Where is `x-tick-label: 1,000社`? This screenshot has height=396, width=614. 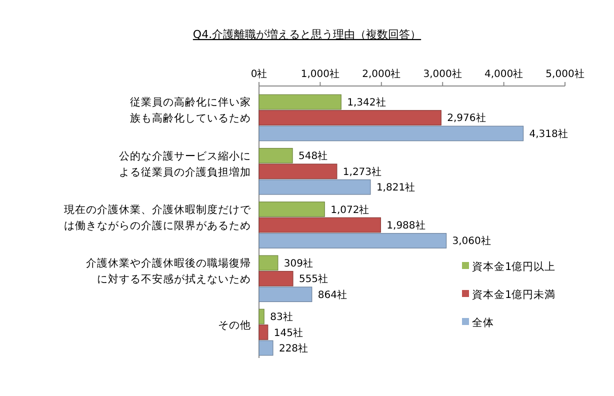 x-tick-label: 1,000社 is located at coordinates (320, 74).